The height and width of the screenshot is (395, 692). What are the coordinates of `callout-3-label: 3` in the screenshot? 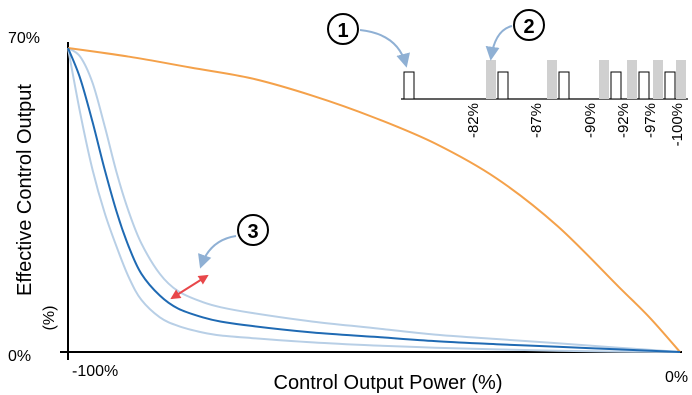 It's located at (252, 232).